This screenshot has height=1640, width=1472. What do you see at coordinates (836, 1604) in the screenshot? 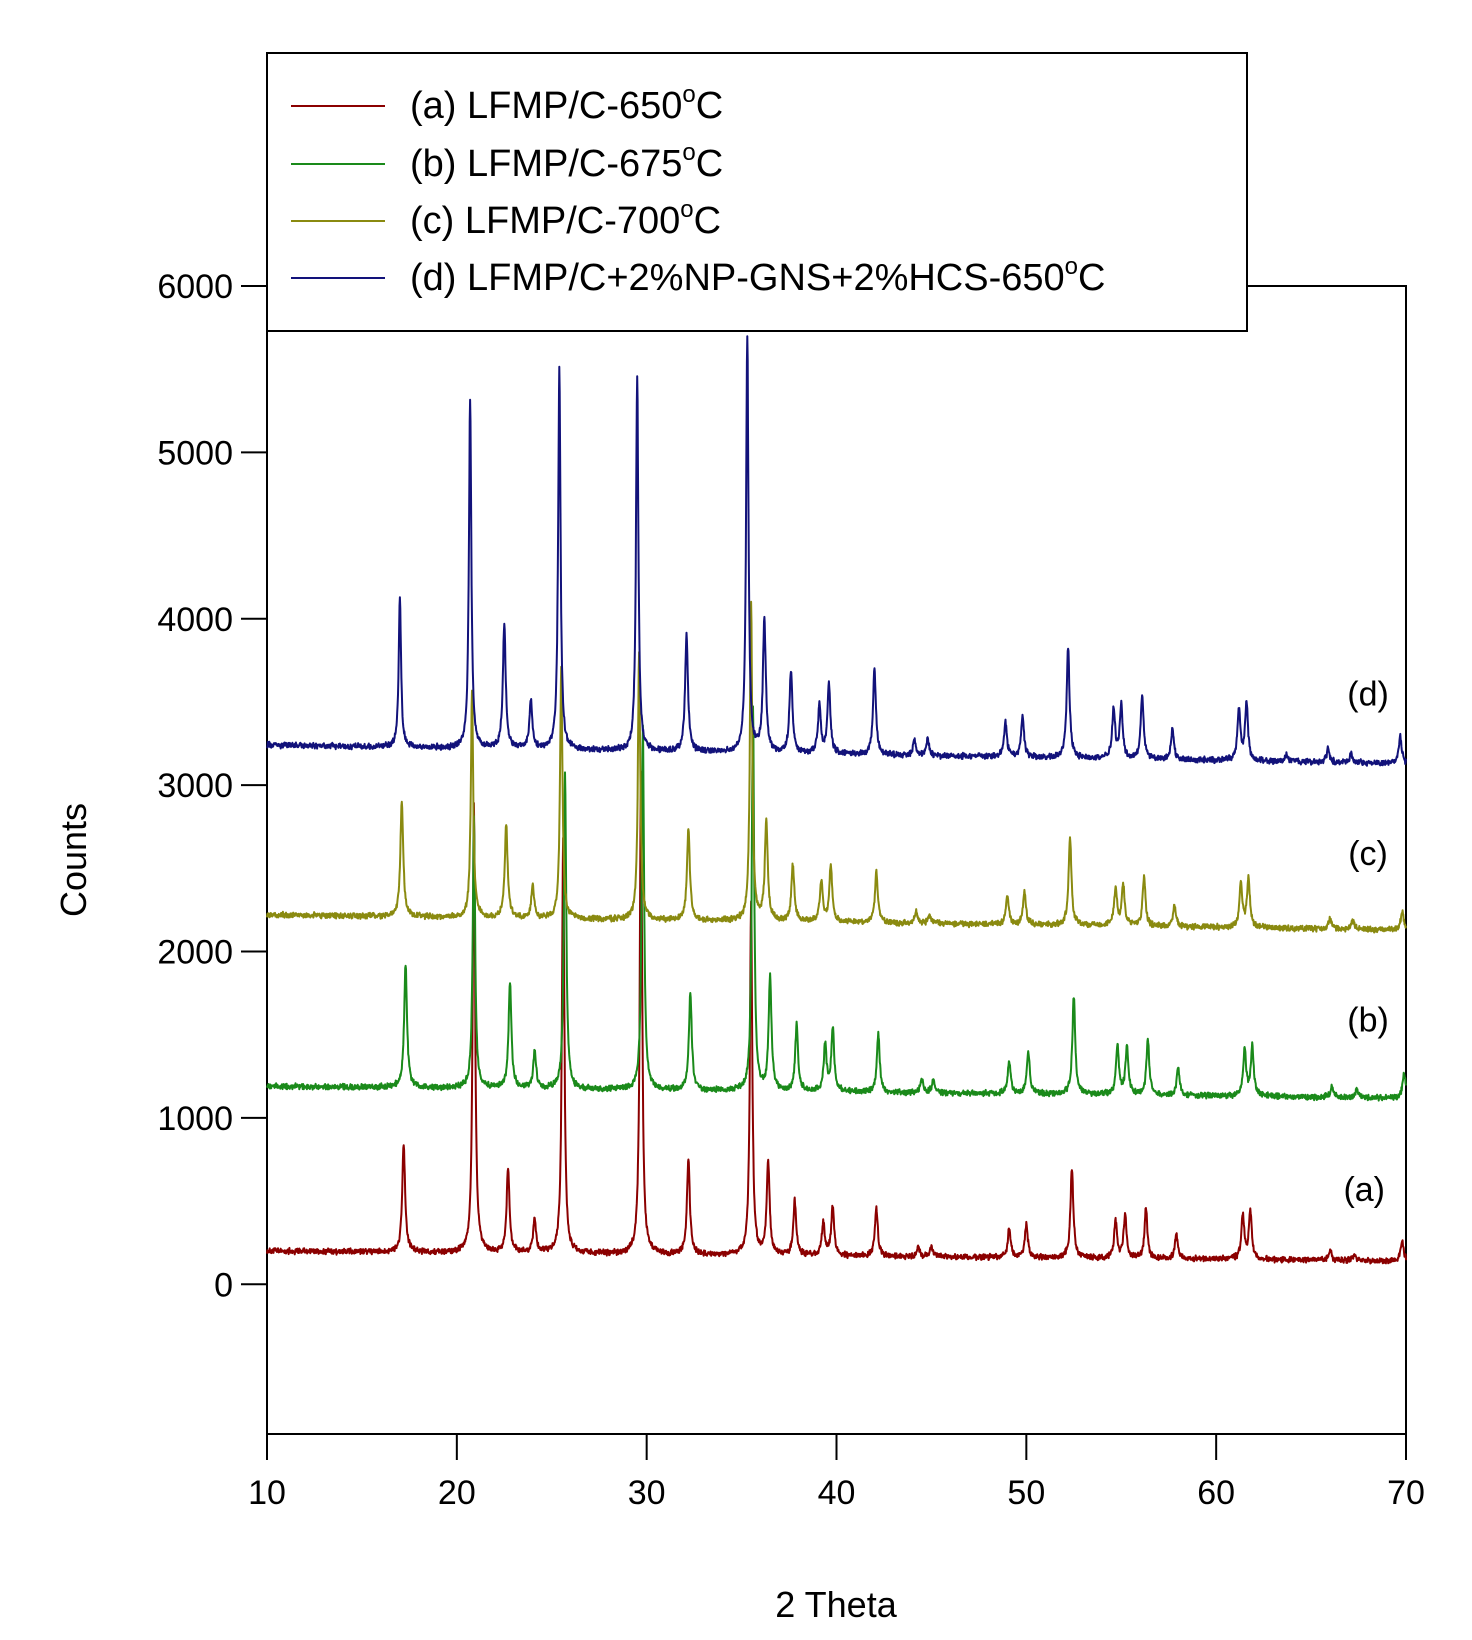
I see `x-axis-title: 2 Theta` at bounding box center [836, 1604].